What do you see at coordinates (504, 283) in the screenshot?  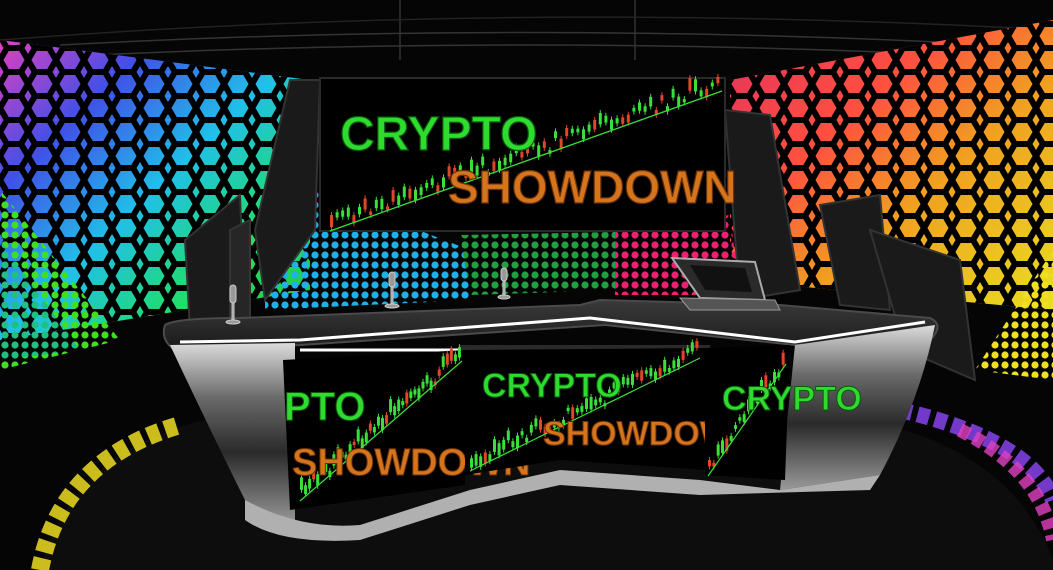 I see `microphone-icon` at bounding box center [504, 283].